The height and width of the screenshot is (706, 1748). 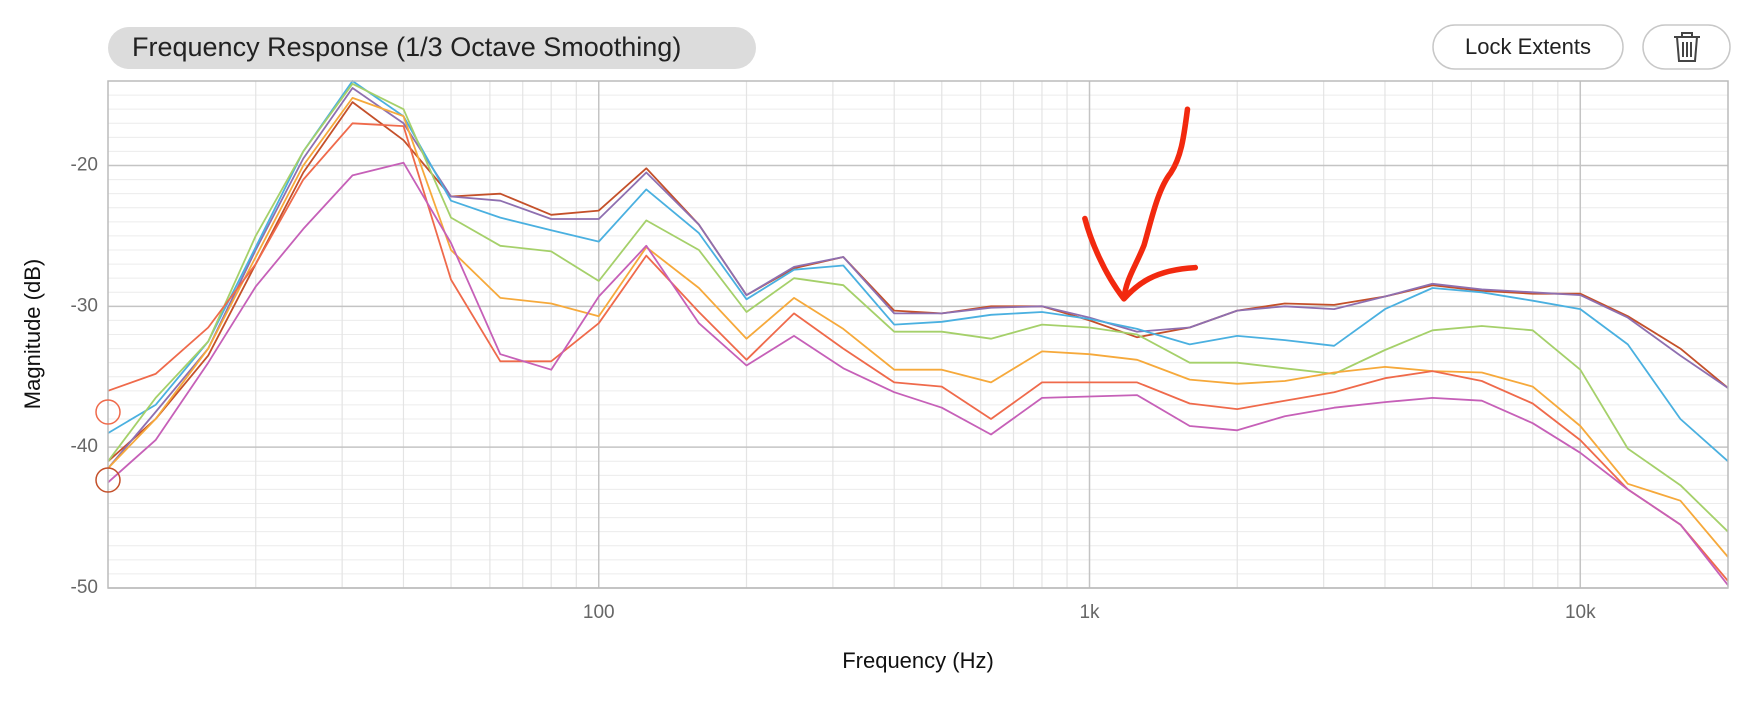 I want to click on button-frame, so click(x=1528, y=47).